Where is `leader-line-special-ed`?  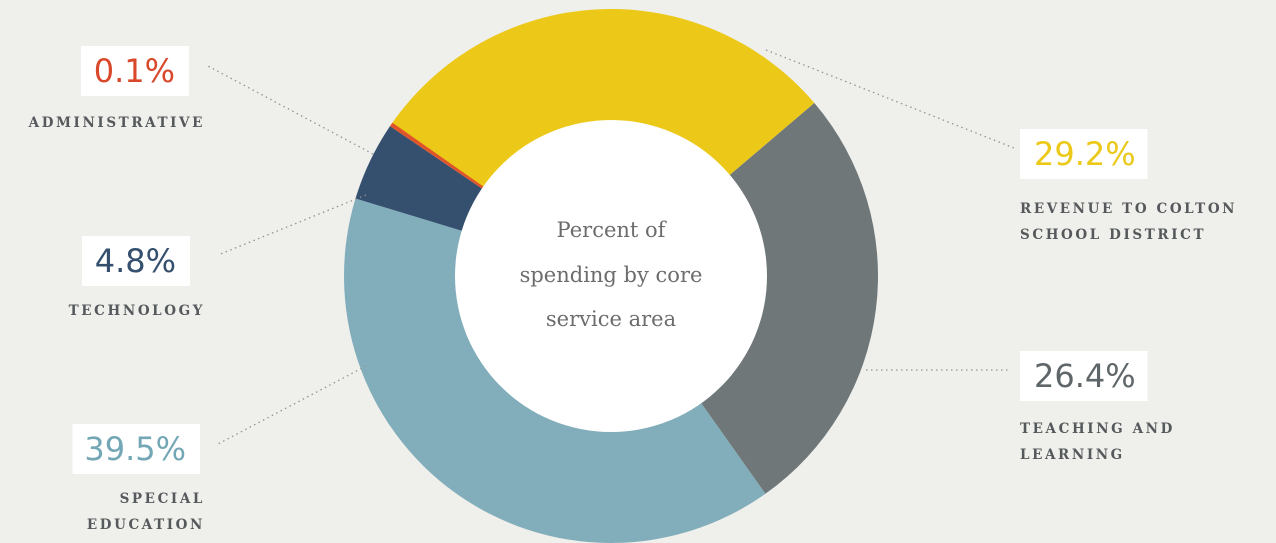
leader-line-special-ed is located at coordinates (292, 405).